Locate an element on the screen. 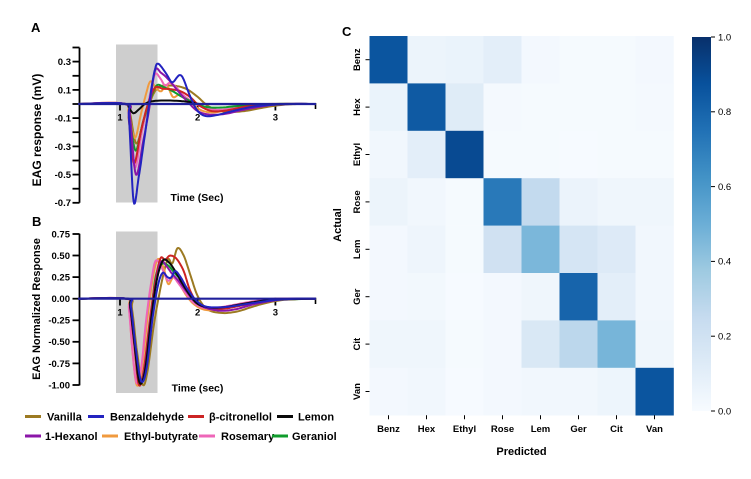 The height and width of the screenshot is (479, 751). svg-text: Ethyl-butyrate is located at coordinates (161, 437).